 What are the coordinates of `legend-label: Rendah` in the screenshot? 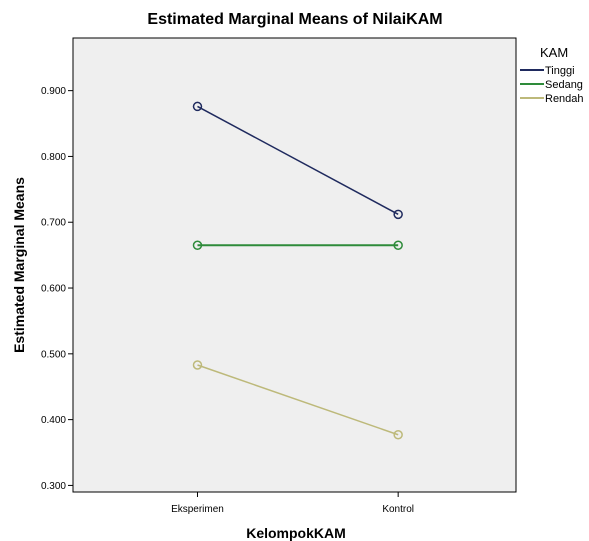 It's located at (564, 99).